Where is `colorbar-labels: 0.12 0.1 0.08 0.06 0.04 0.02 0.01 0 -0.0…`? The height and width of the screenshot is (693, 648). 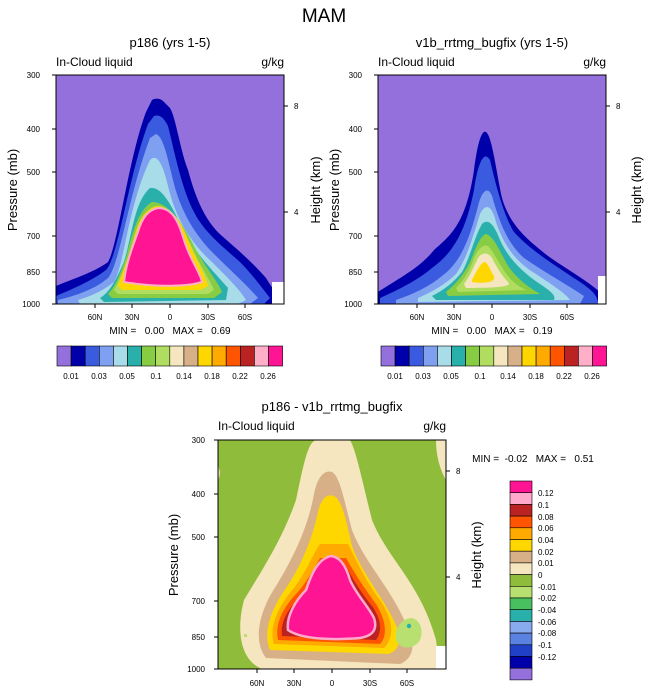
colorbar-labels: 0.12 0.1 0.08 0.06 0.04 0.02 0.01 0 -0.0… is located at coordinates (547, 575).